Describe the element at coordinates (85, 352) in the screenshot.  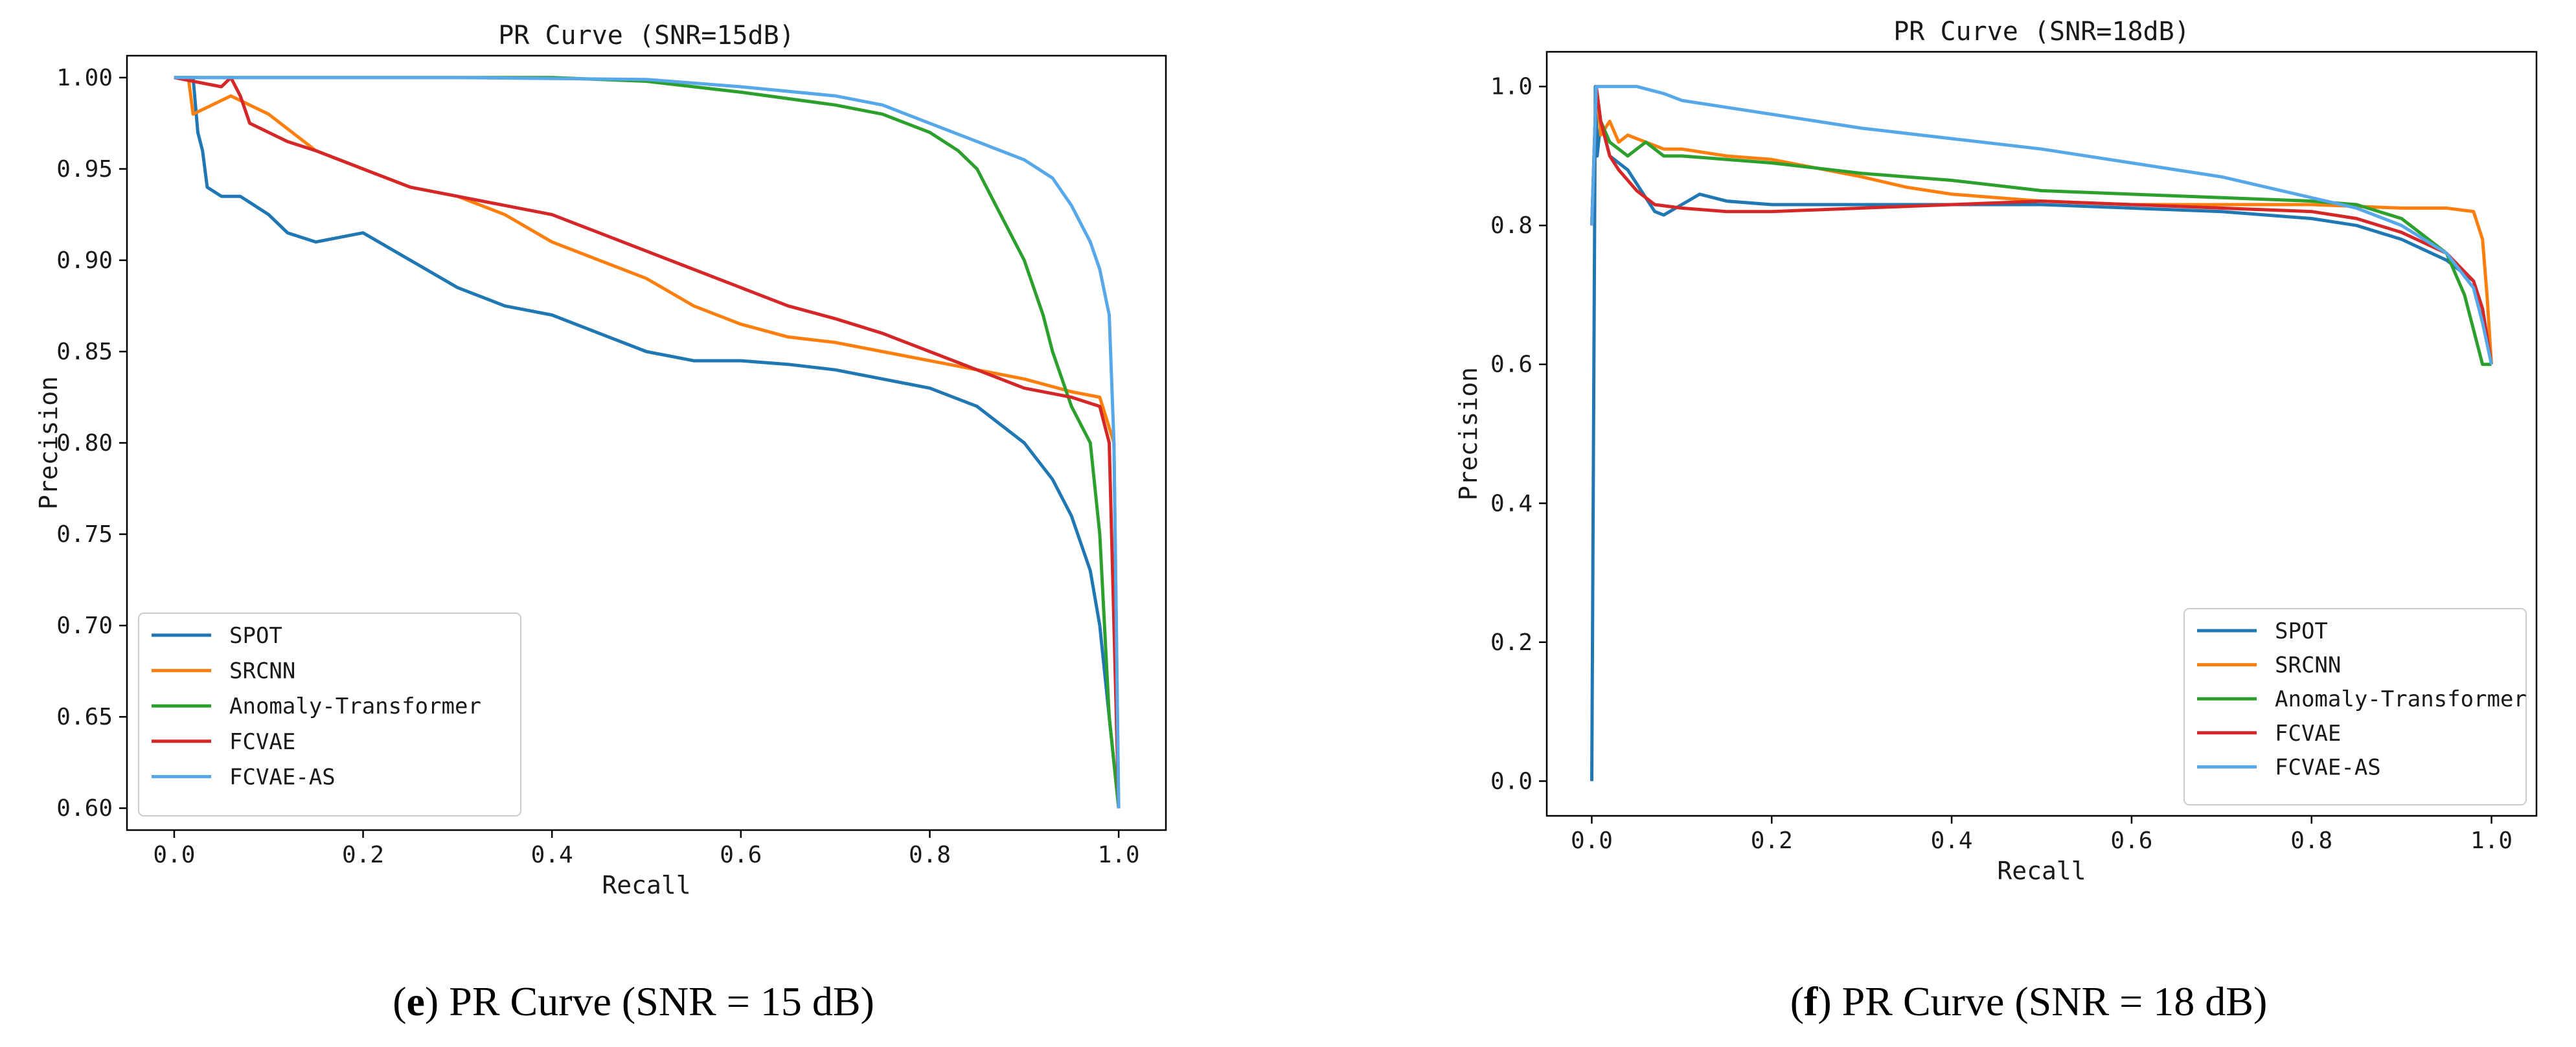
I see `y-tick-label: 0.85` at that location.